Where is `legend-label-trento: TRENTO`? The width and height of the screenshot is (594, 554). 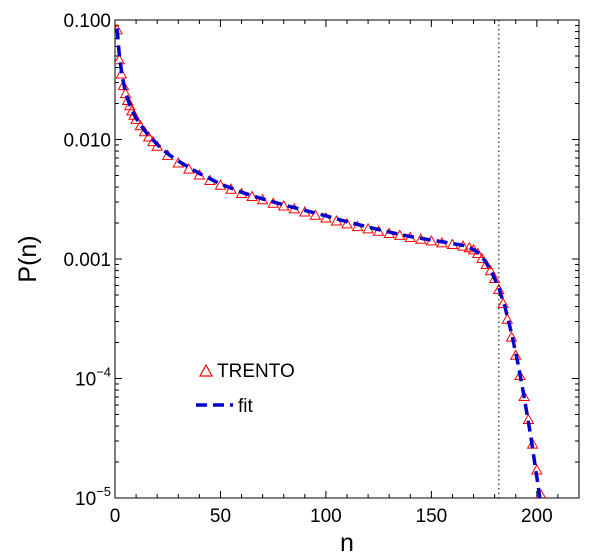
legend-label-trento: TRENTO is located at coordinates (256, 371).